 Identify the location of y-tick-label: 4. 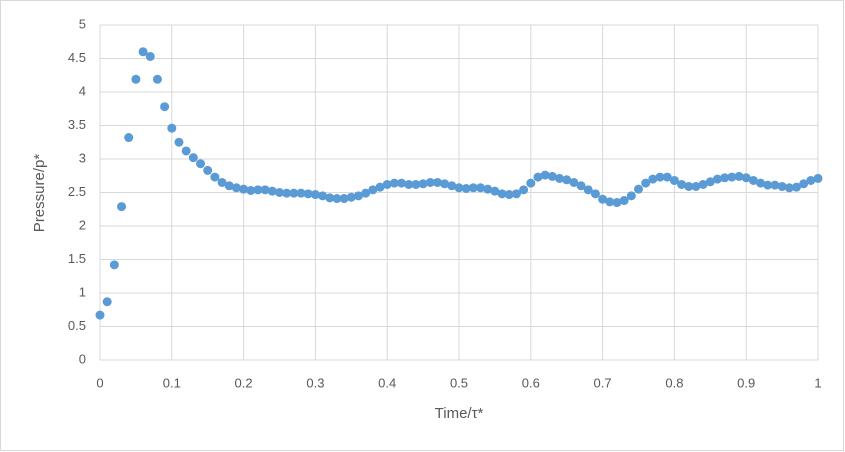
(82, 90).